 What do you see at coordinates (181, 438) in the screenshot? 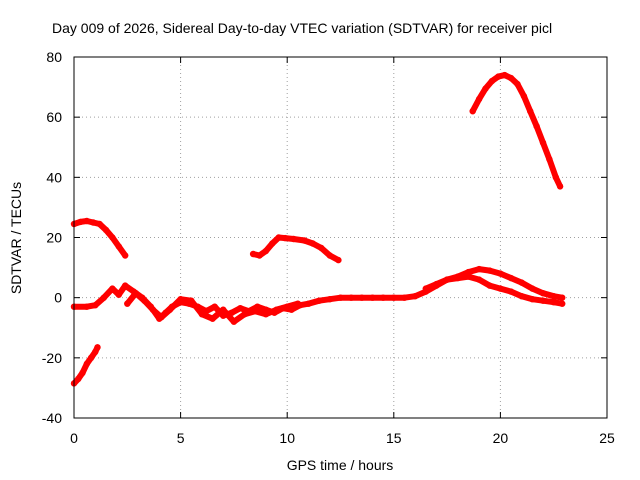
I see `x-tick-label: 5` at bounding box center [181, 438].